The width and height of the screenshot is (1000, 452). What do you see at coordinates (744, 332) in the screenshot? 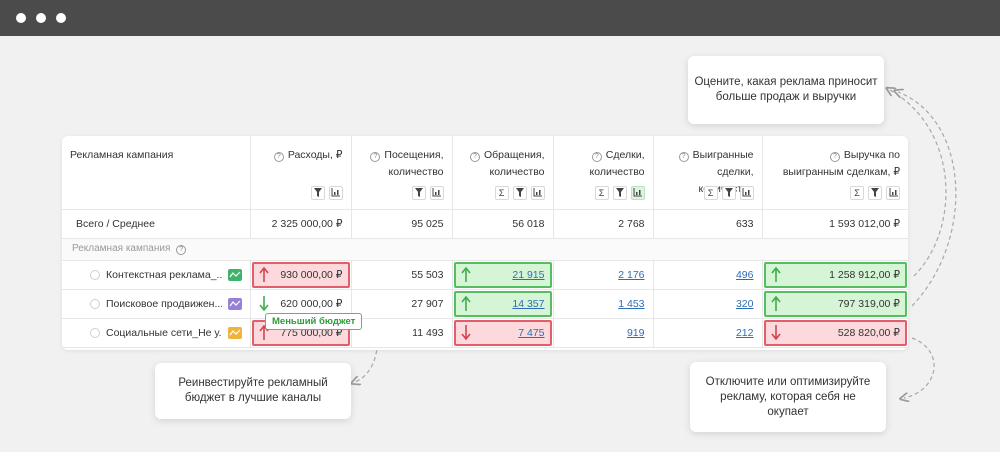
I see `metric-link: 212` at bounding box center [744, 332].